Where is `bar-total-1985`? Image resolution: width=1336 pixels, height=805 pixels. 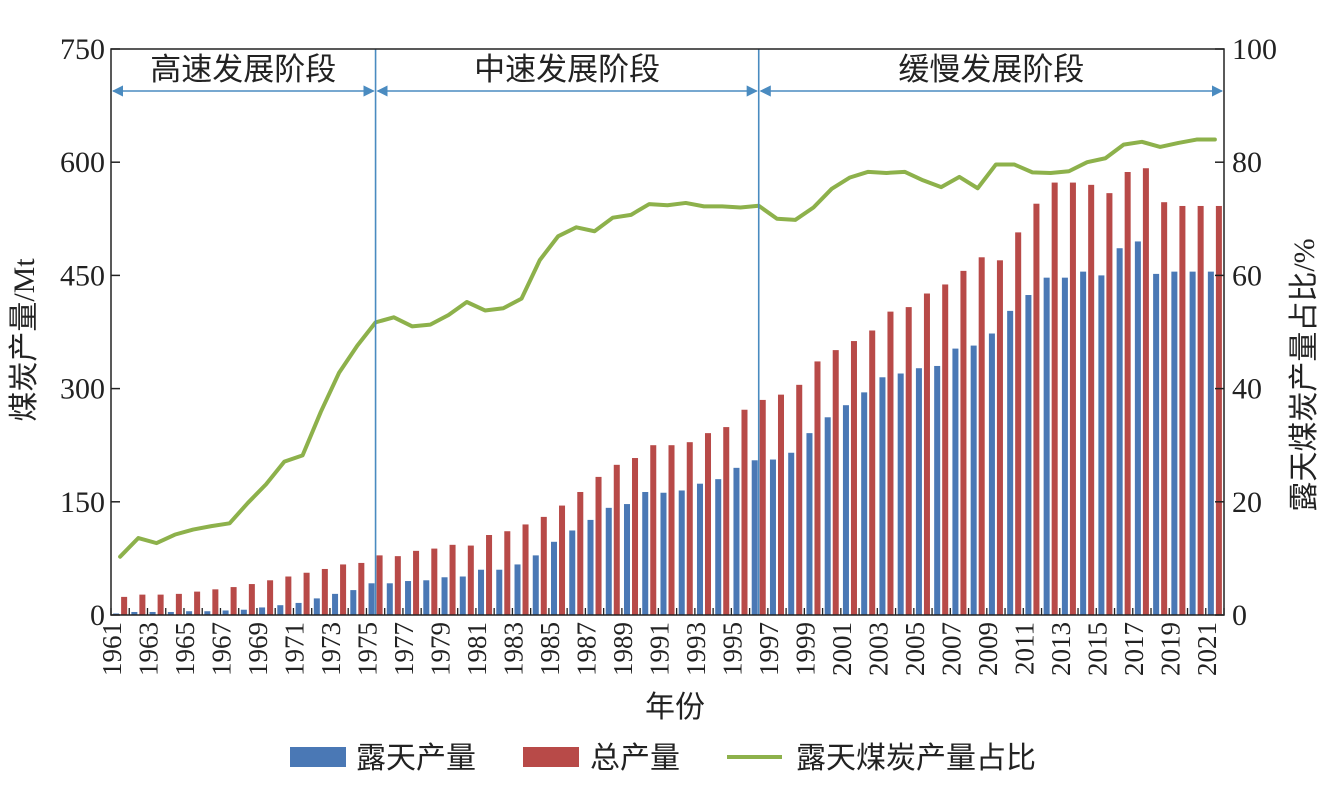
bar-total-1985 is located at coordinates (562, 560).